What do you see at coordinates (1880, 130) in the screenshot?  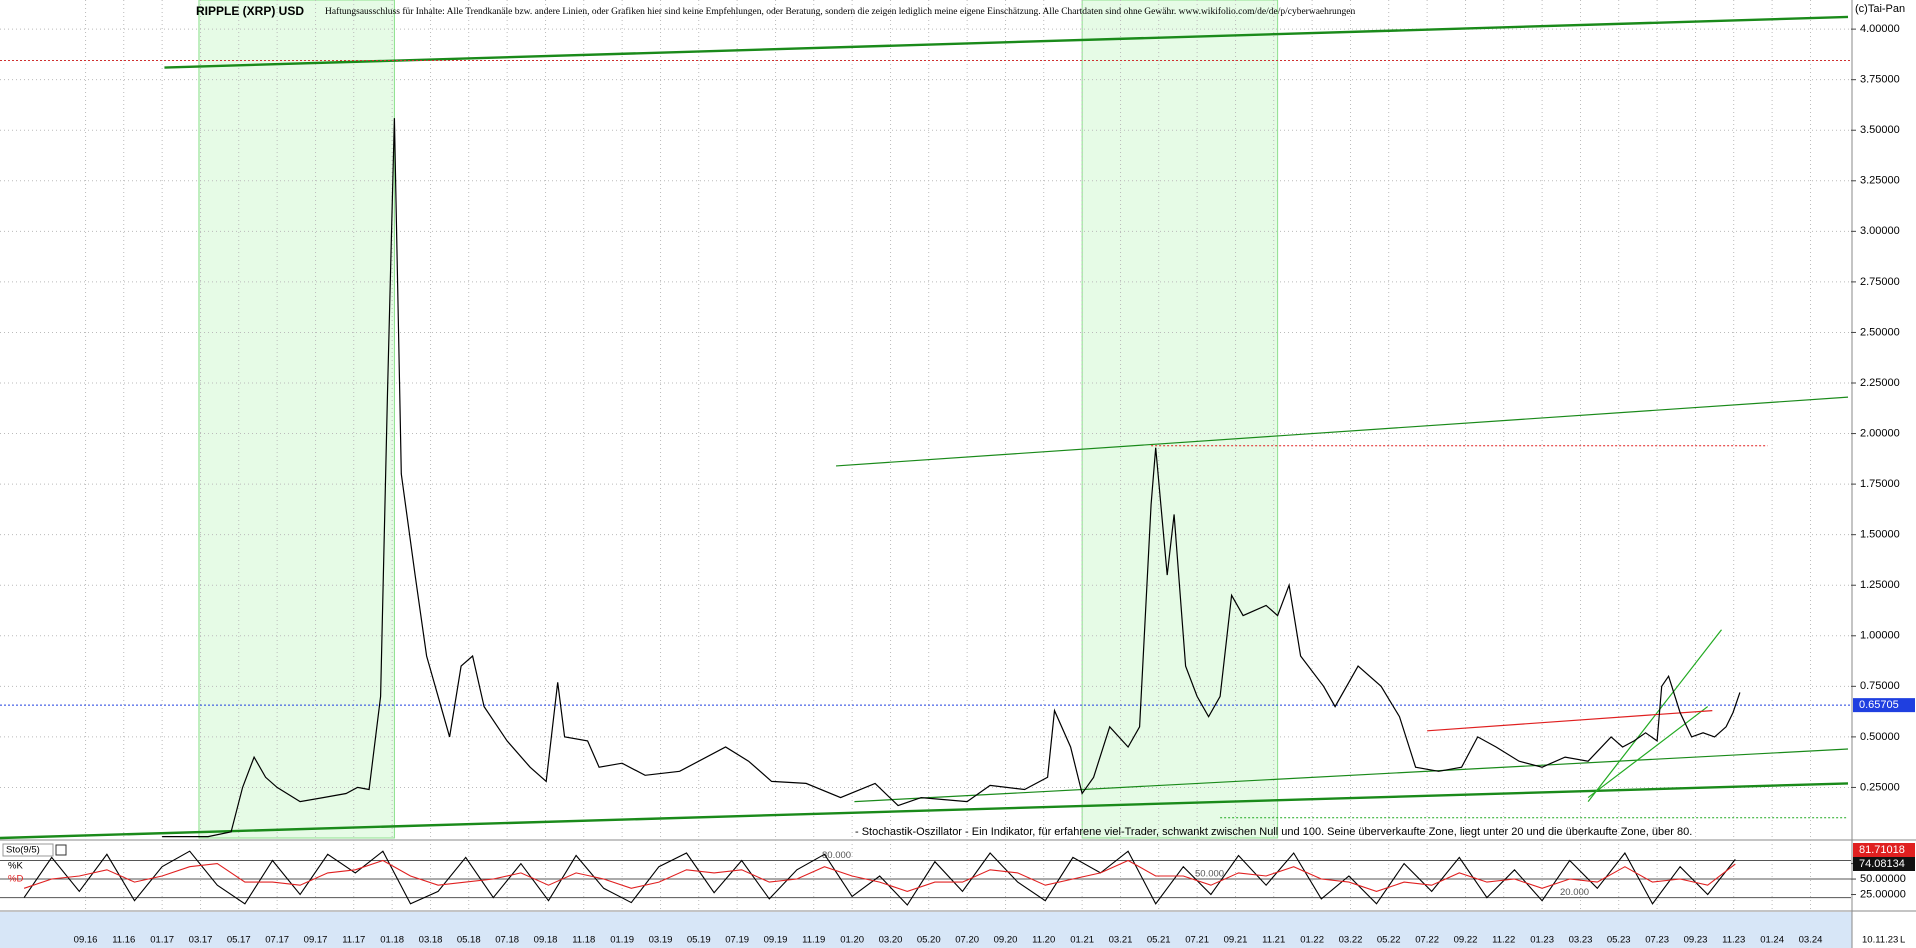 I see `y-tick-label: 3.50000` at bounding box center [1880, 130].